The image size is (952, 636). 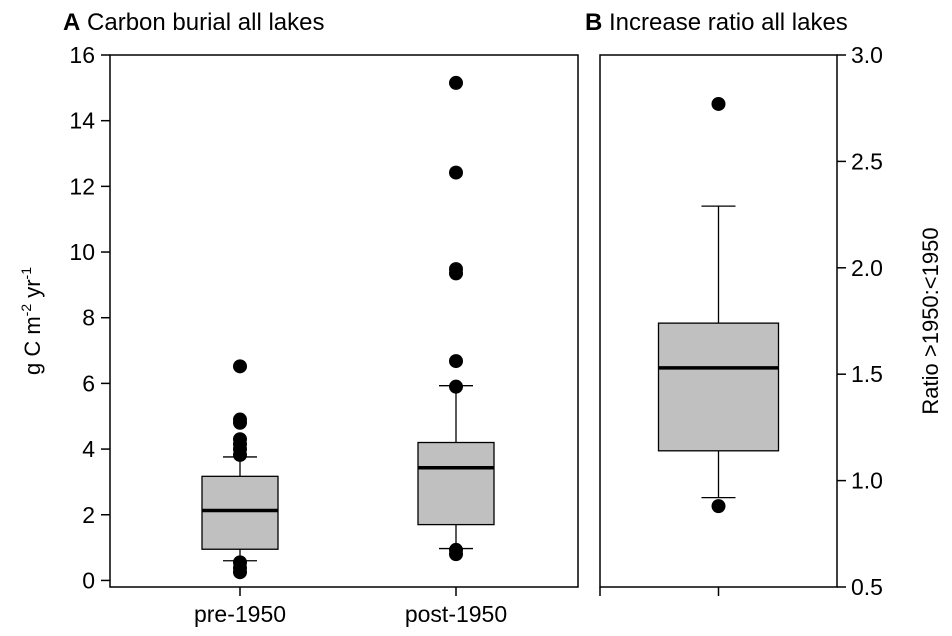 I want to click on y-tick-label: 2, so click(x=88, y=515).